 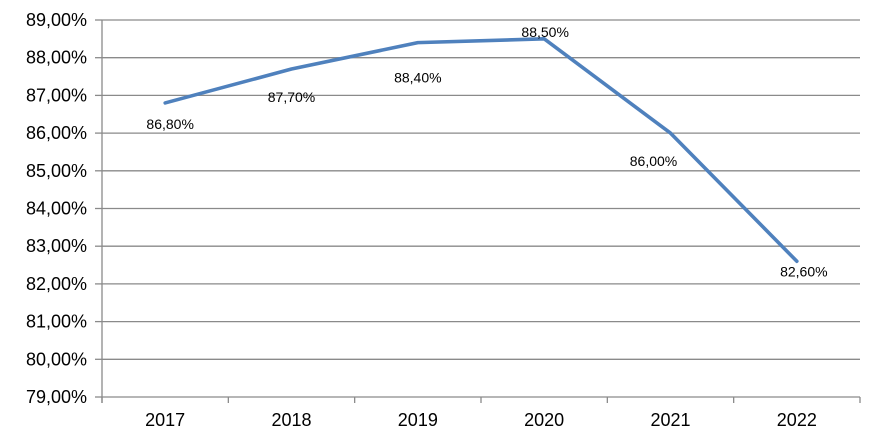 What do you see at coordinates (56, 58) in the screenshot?
I see `y-axis-label: 88,00%` at bounding box center [56, 58].